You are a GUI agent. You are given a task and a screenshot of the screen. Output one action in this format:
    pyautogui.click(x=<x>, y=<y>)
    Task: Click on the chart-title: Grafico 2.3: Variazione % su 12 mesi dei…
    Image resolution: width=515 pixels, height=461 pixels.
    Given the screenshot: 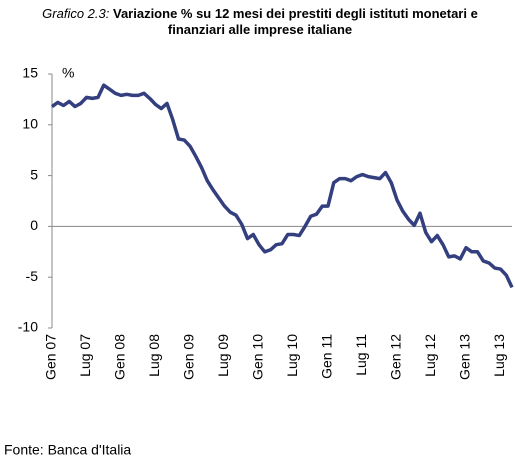 What is the action you would take?
    pyautogui.click(x=260, y=22)
    